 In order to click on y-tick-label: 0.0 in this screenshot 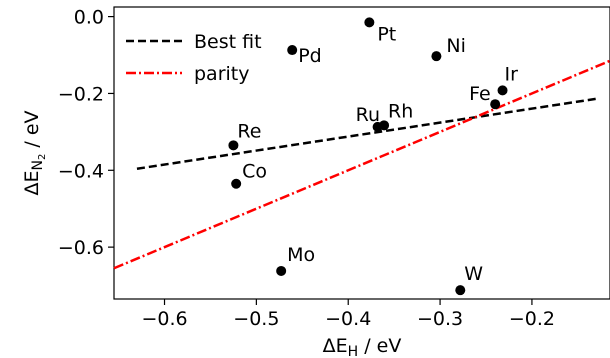, I will do `click(89, 18)`.